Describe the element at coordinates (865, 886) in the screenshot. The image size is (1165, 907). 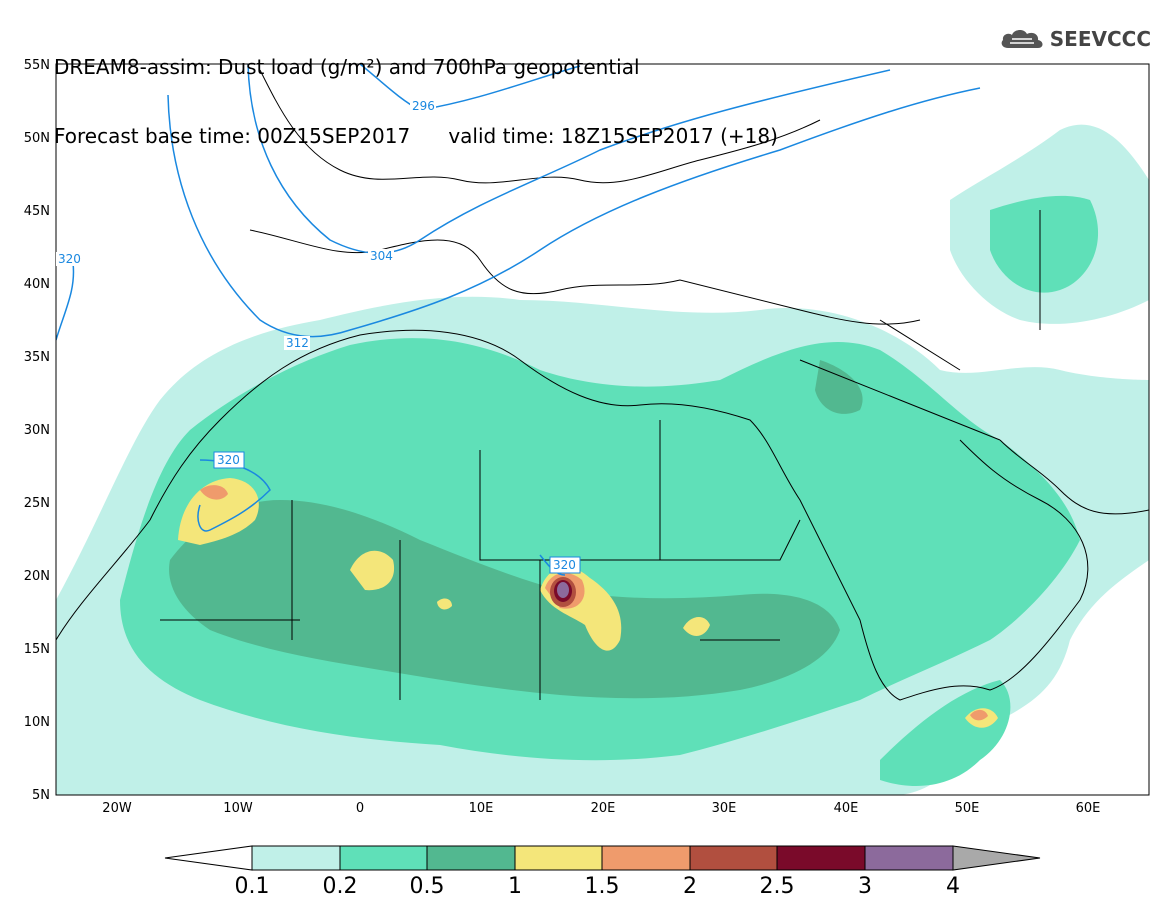
I see `colorbar-label: 3` at that location.